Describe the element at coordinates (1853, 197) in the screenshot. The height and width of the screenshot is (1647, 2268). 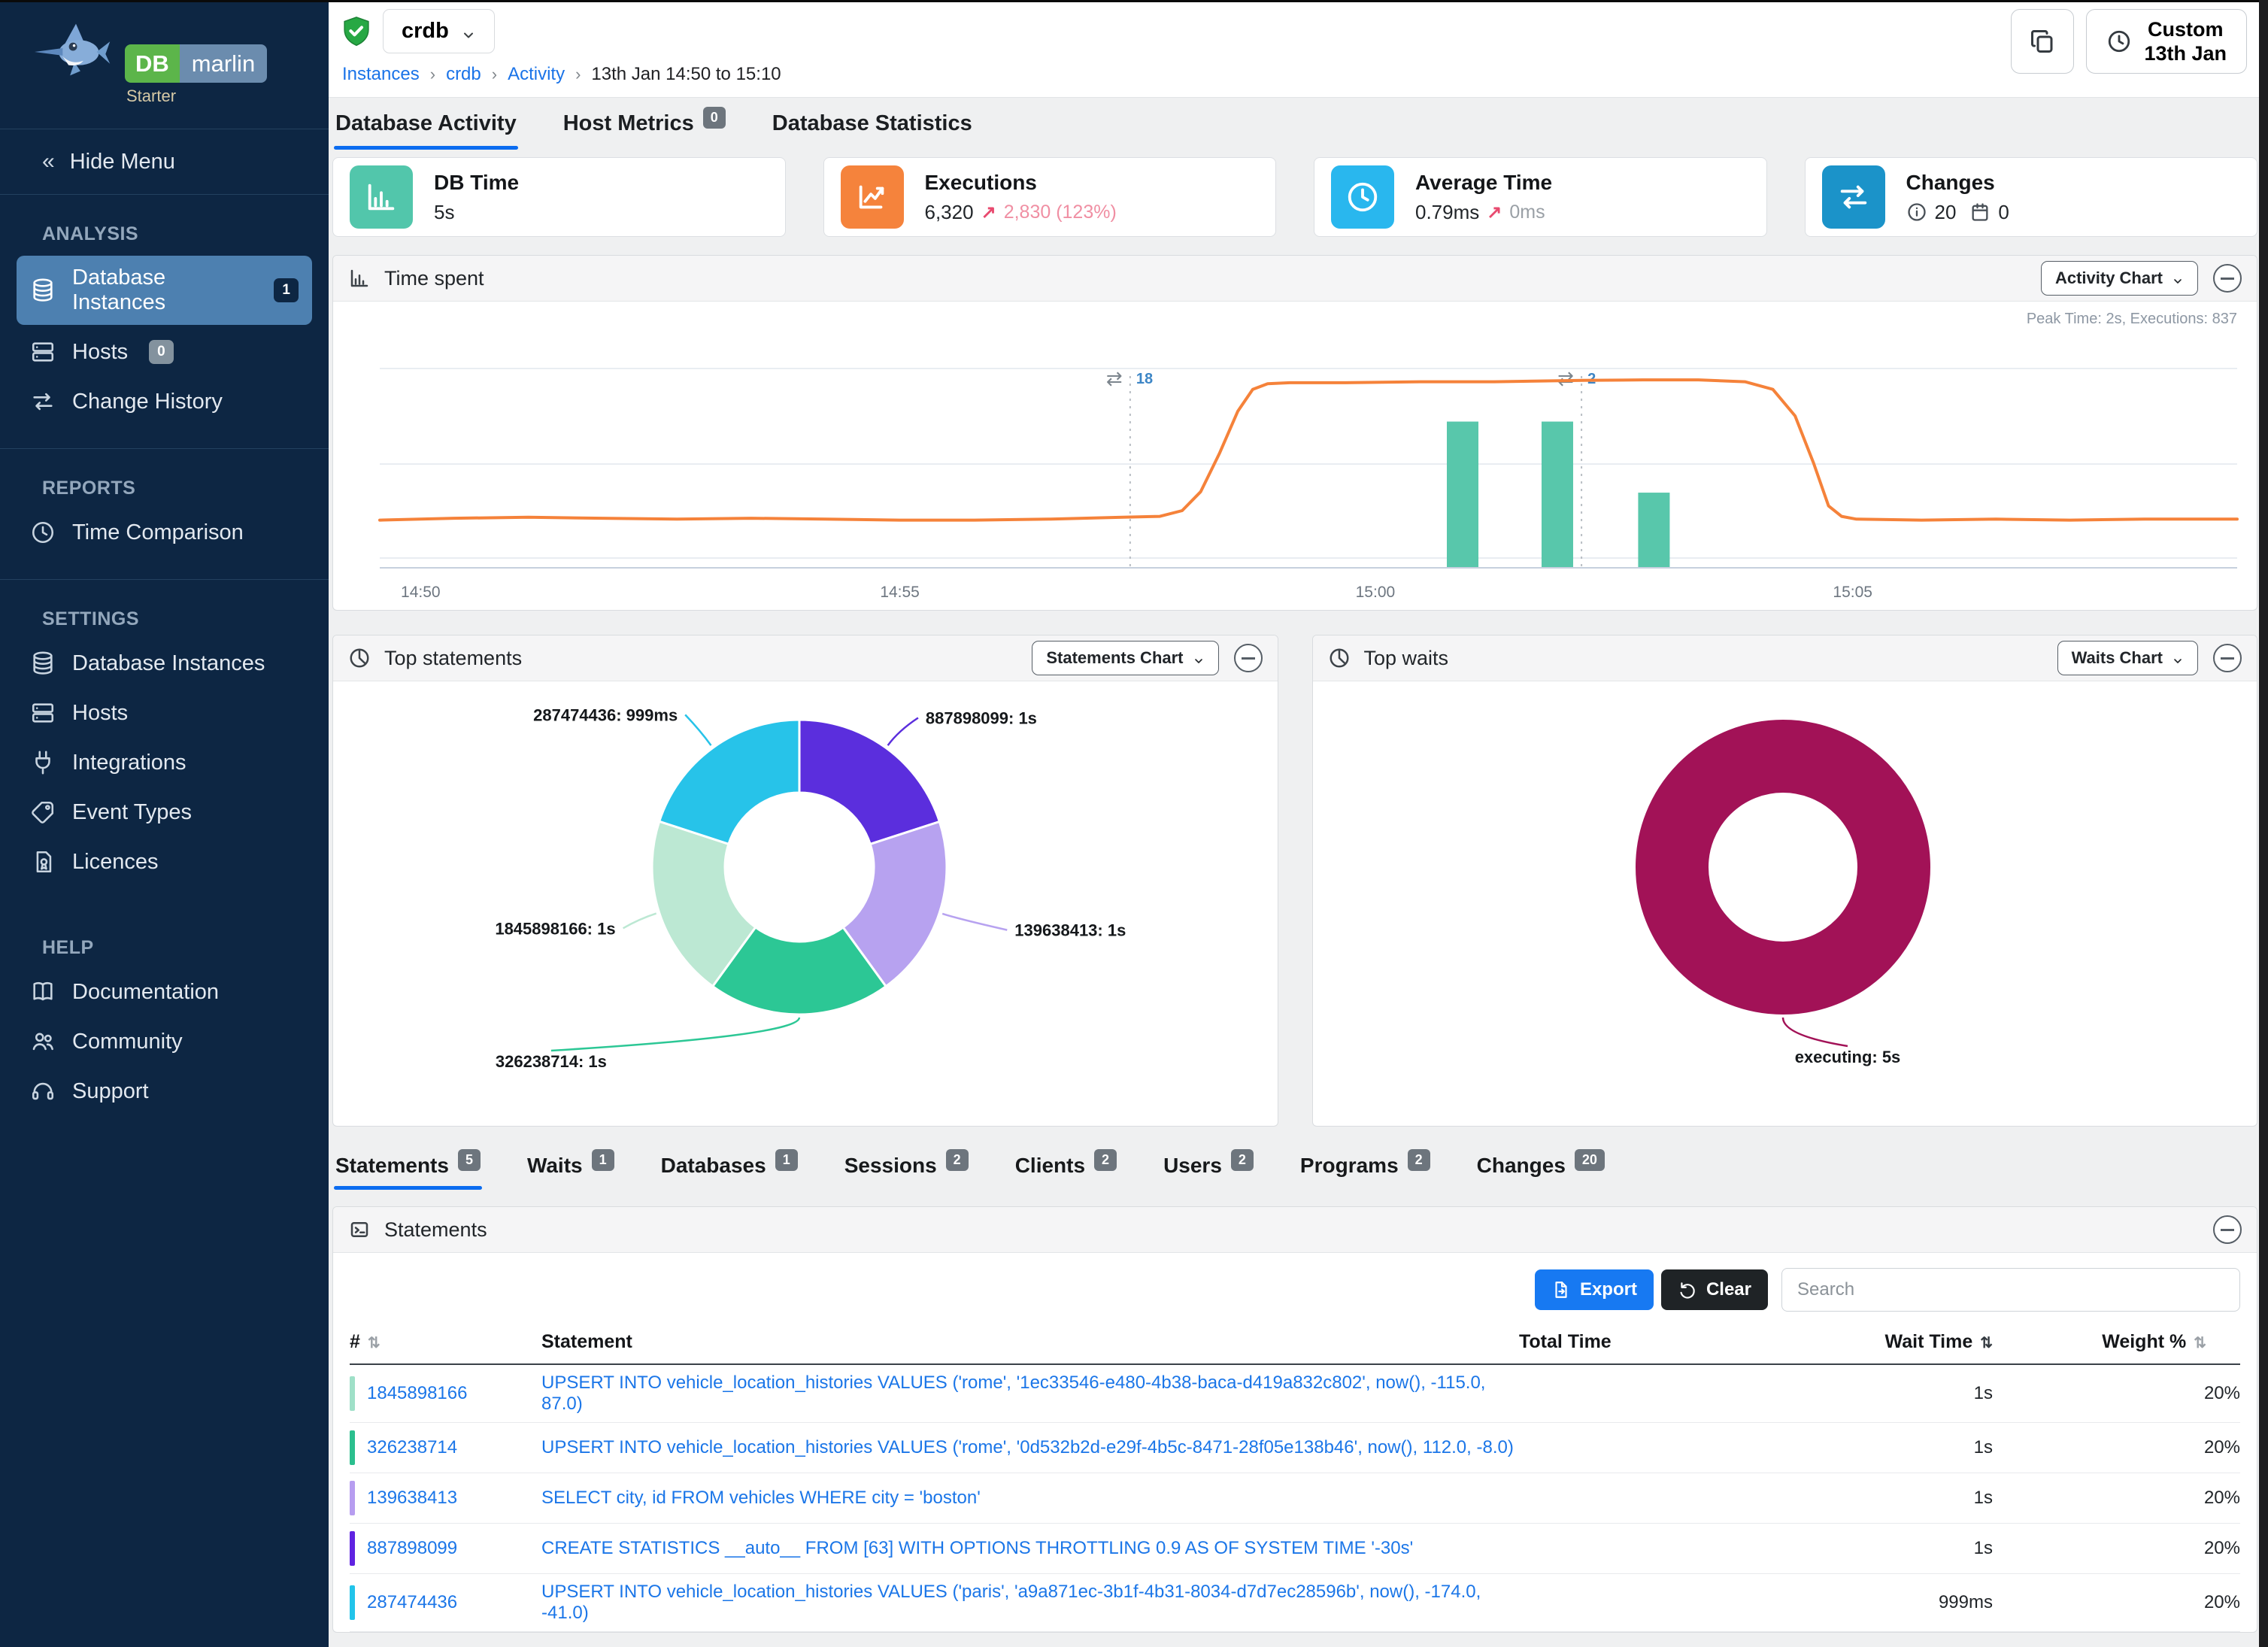
I see `swap-icon` at that location.